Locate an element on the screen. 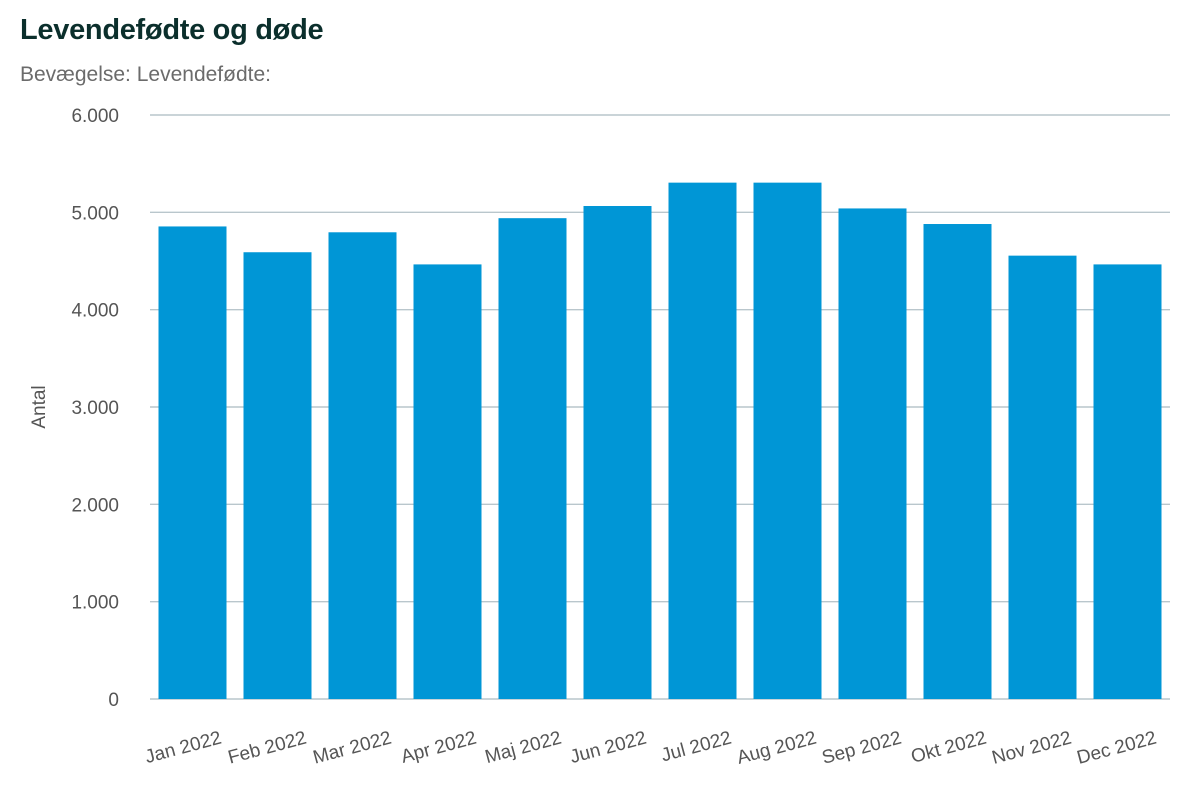 This screenshot has width=1200, height=800. bar-maj-2022 is located at coordinates (532, 458).